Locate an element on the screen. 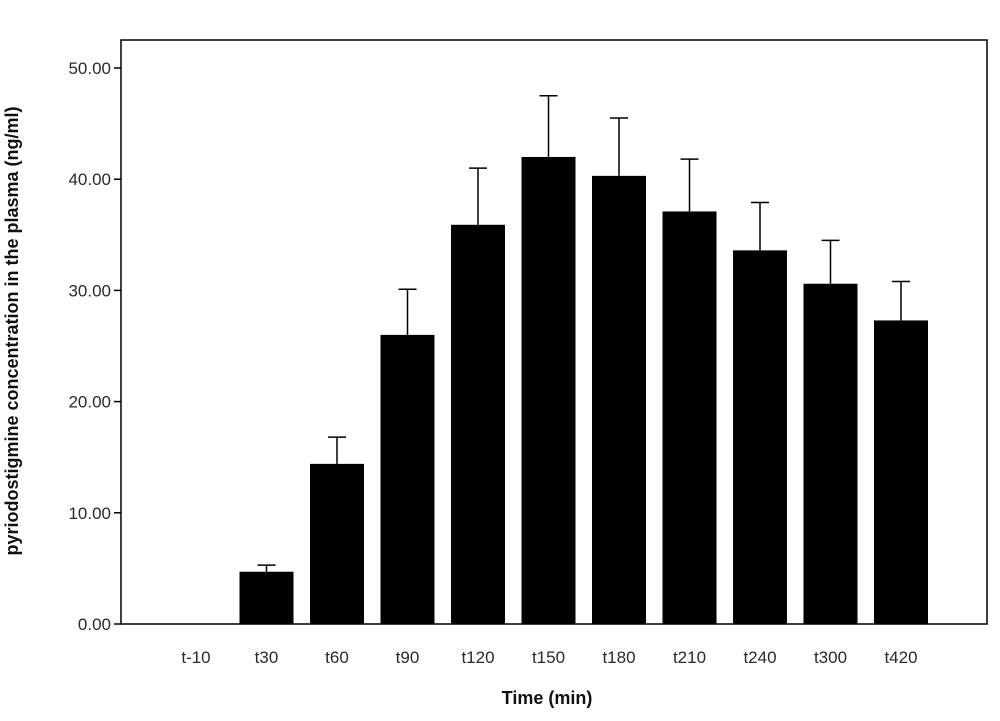 The height and width of the screenshot is (721, 1000). x-tick-label: t150 is located at coordinates (548, 657).